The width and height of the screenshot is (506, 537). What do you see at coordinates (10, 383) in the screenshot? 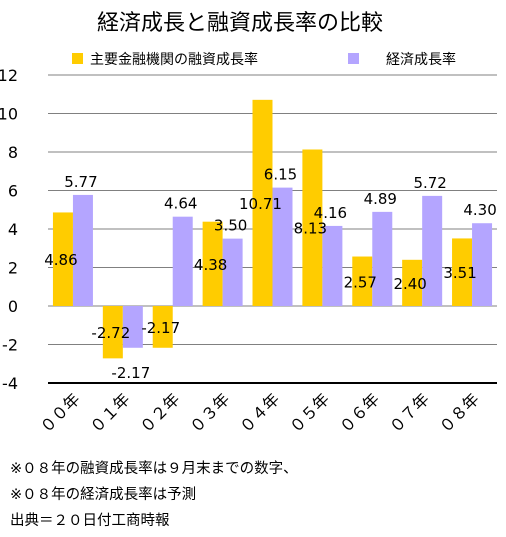
I see `y-tick-label: -4` at bounding box center [10, 383].